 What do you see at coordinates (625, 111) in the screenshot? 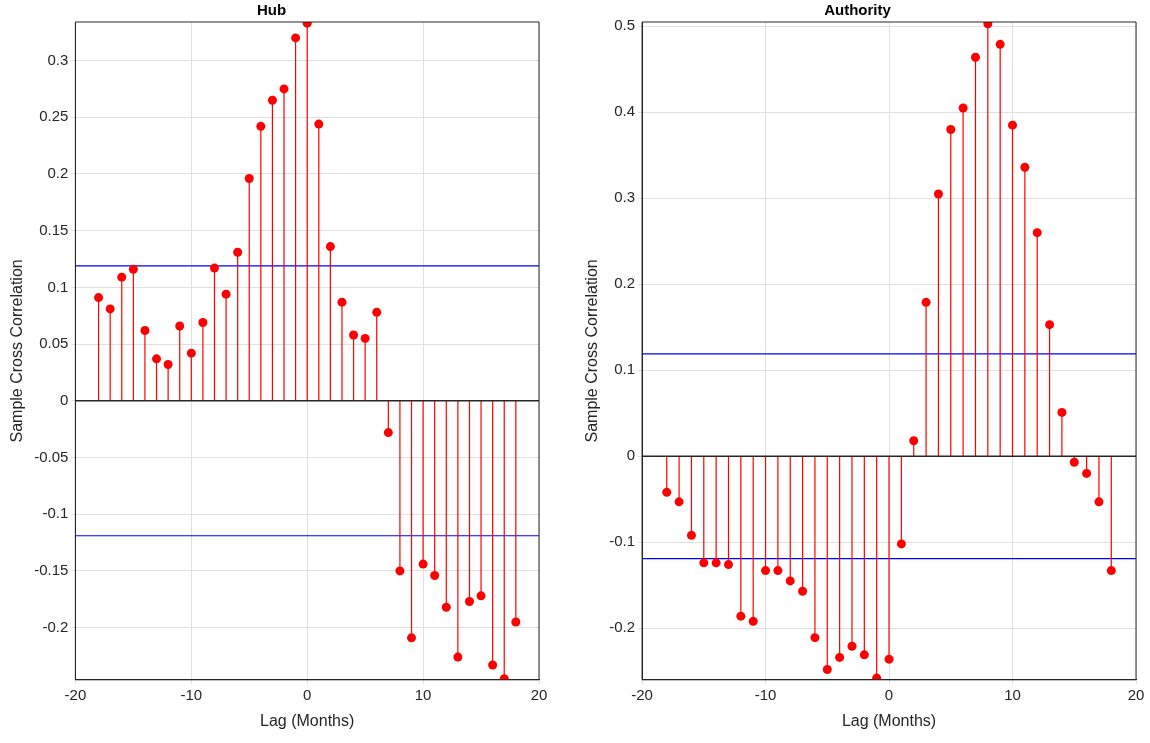
I see `y-tick-label: 0.4` at bounding box center [625, 111].